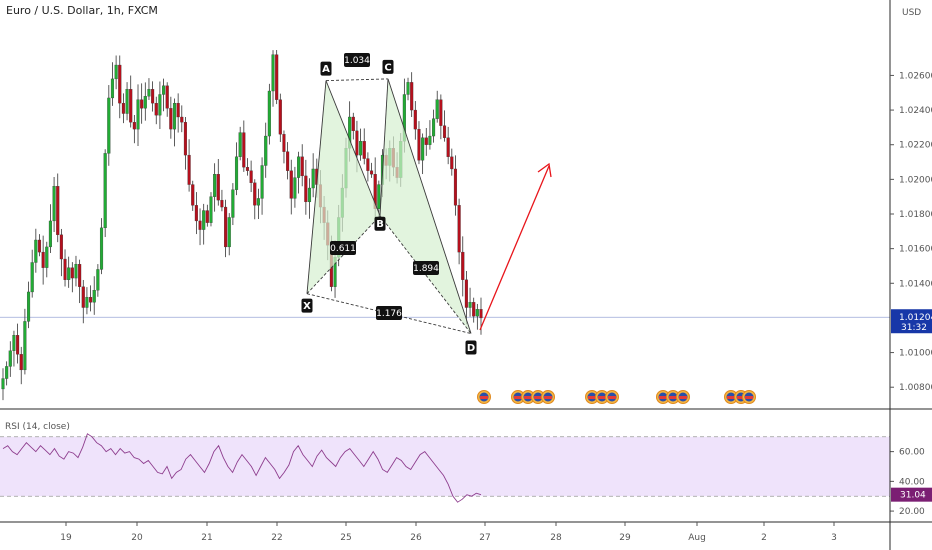  I want to click on xb-dashed, so click(343, 254).